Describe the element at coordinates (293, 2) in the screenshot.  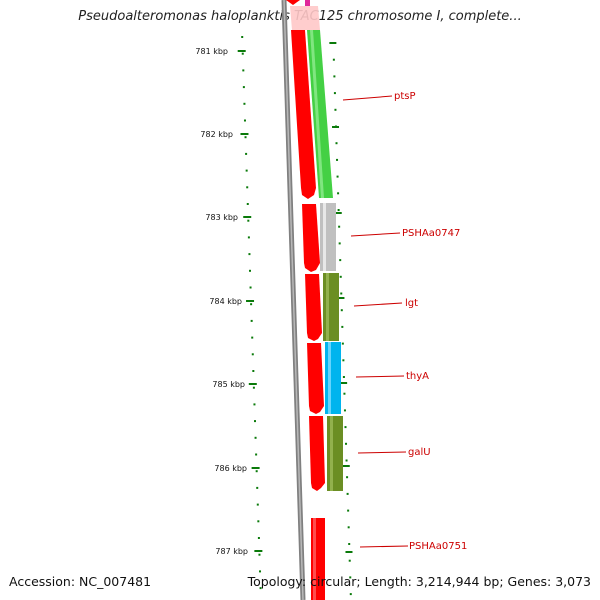
I see `partial-gene-top` at that location.